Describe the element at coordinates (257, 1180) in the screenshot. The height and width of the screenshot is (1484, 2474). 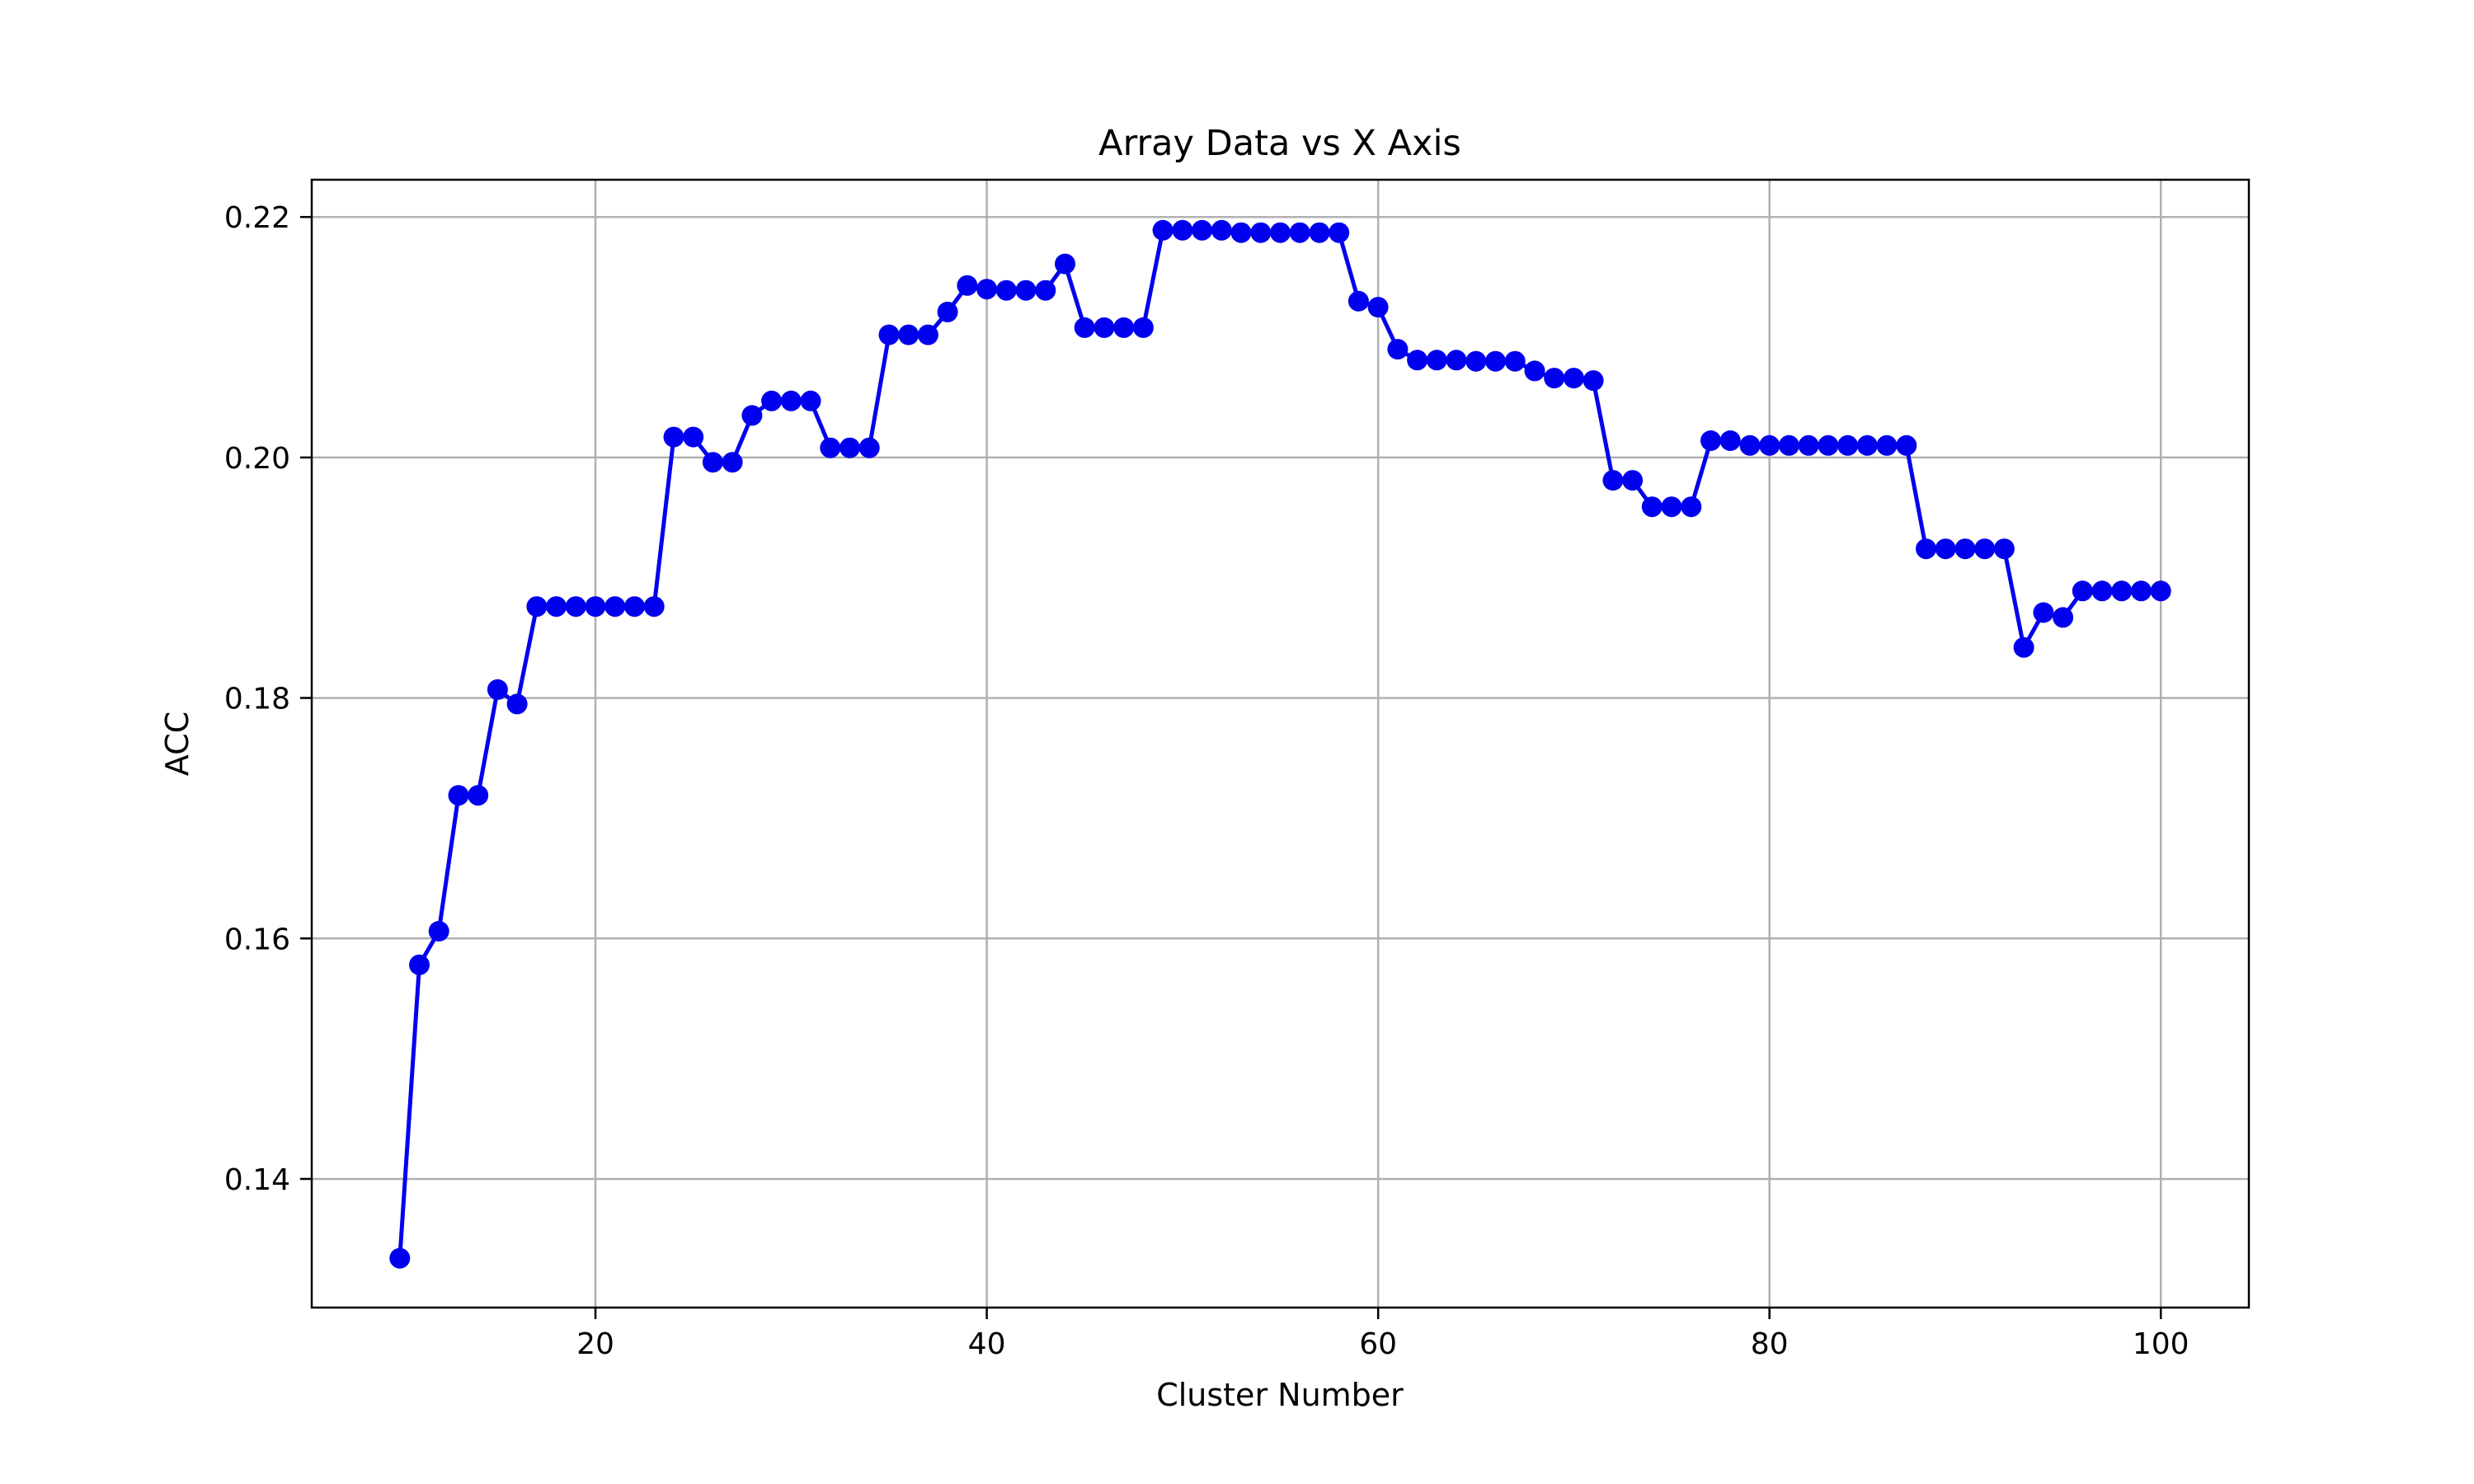
I see `y-tick-label: 0.14` at that location.